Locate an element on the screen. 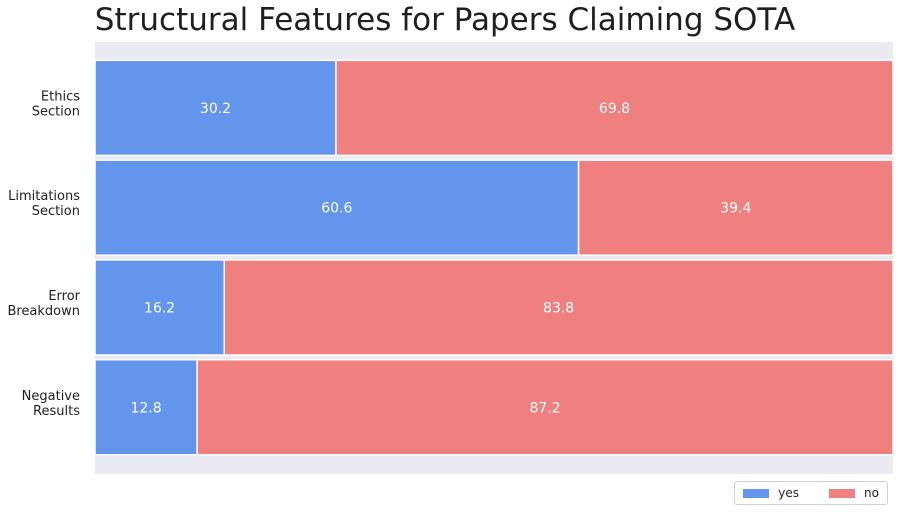 This screenshot has width=903, height=515. legend-label: no is located at coordinates (871, 493).